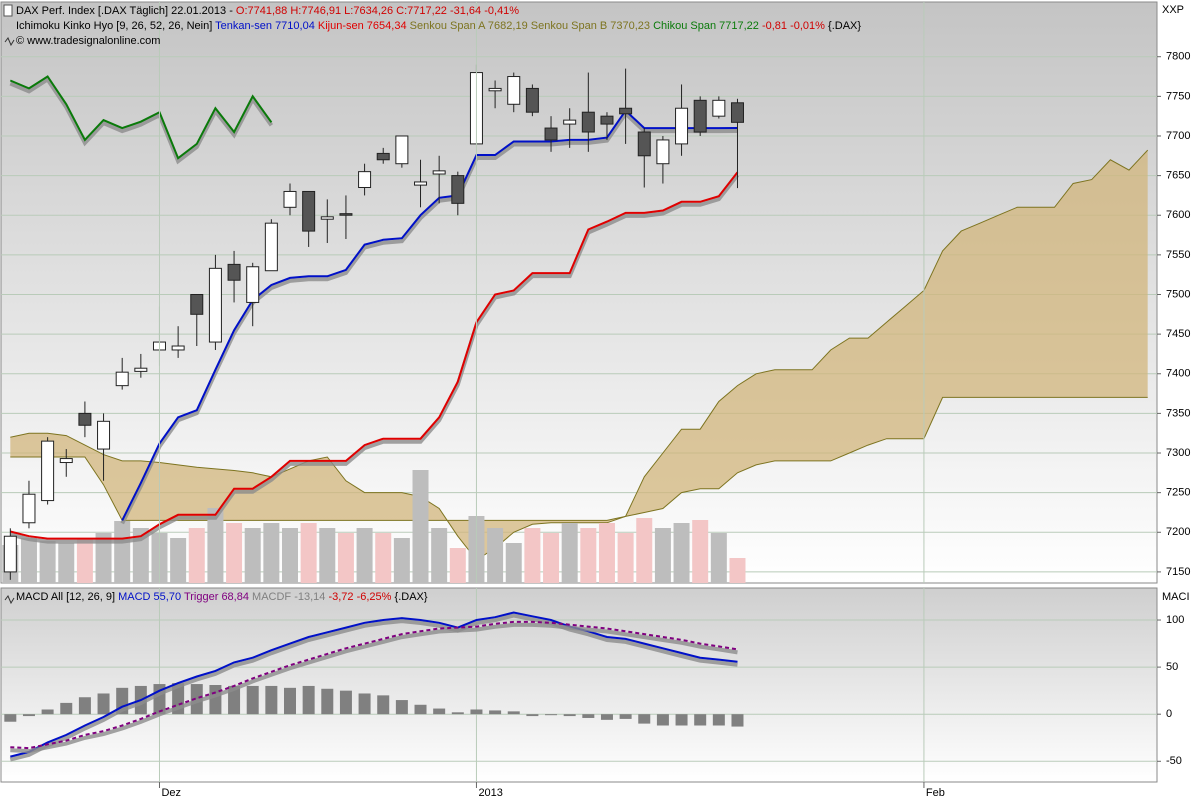 This screenshot has height=800, width=1200. Describe the element at coordinates (1172, 667) in the screenshot. I see `y-tick-label: 50` at that location.